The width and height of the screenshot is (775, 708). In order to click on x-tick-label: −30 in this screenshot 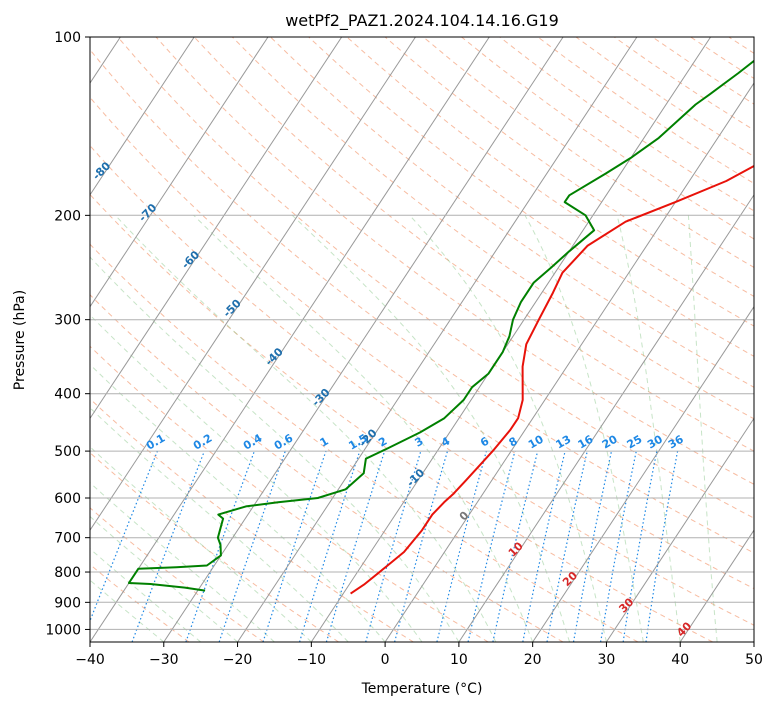, I will do `click(164, 660)`.